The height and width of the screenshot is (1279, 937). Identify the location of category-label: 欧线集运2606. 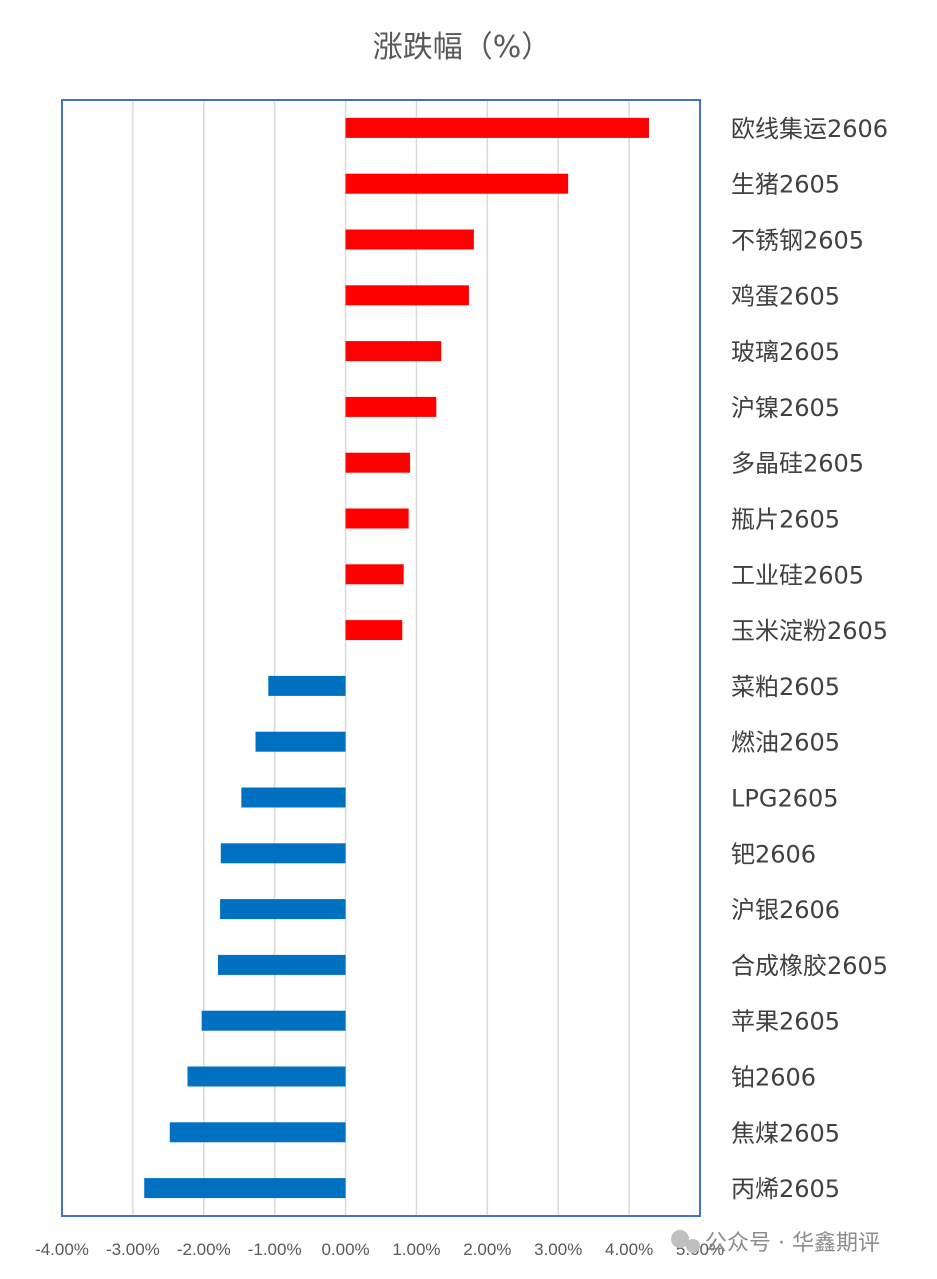
(809, 129).